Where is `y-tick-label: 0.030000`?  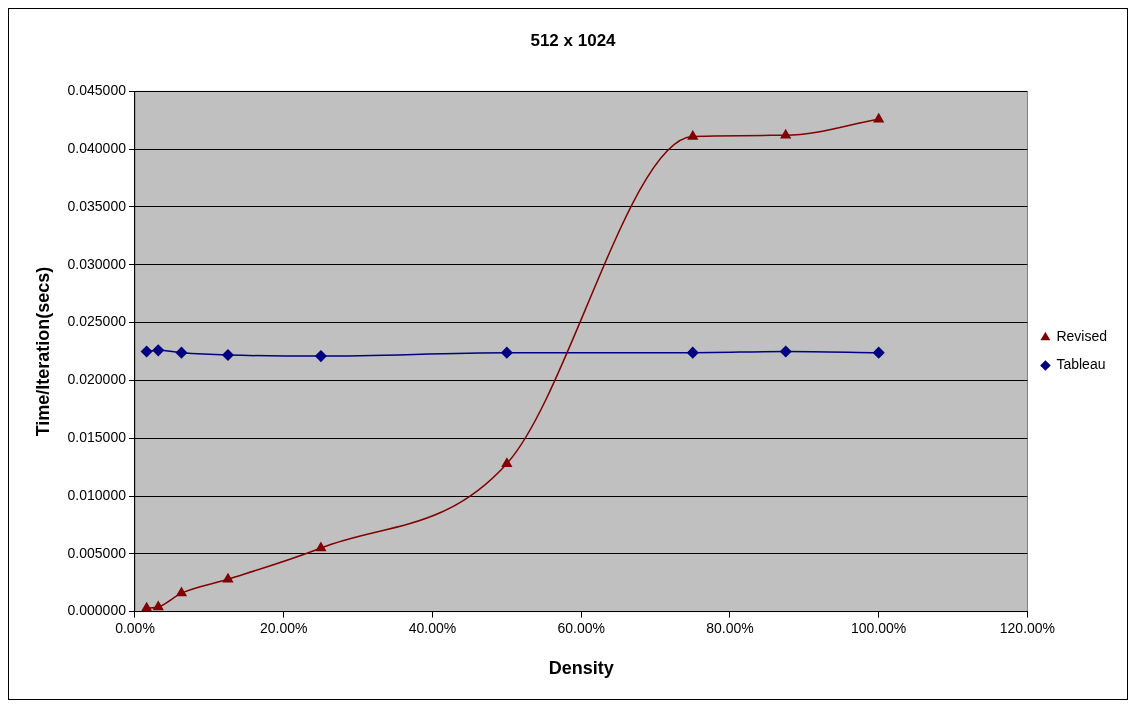 y-tick-label: 0.030000 is located at coordinates (97, 263).